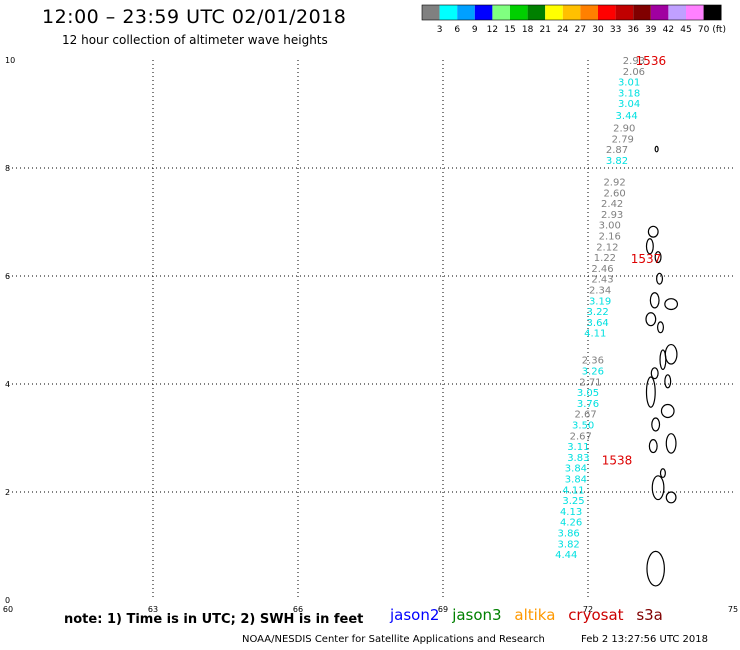 Image resolution: width=740 pixels, height=650 pixels. I want to click on wave-height-value: 2.12, so click(607, 247).